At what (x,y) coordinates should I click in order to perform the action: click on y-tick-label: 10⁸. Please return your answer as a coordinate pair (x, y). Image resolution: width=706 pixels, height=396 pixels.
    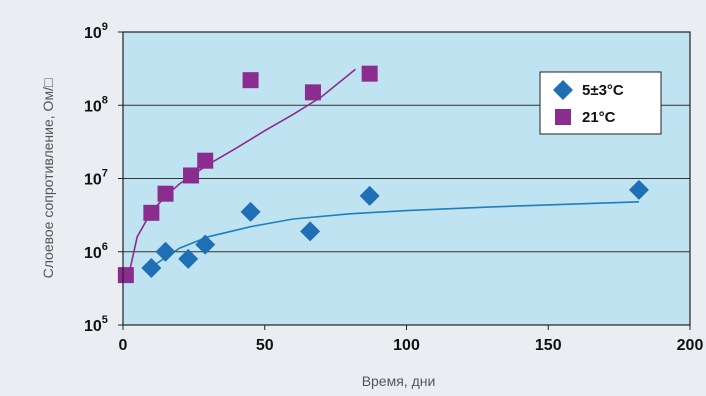
    Looking at the image, I should click on (96, 104).